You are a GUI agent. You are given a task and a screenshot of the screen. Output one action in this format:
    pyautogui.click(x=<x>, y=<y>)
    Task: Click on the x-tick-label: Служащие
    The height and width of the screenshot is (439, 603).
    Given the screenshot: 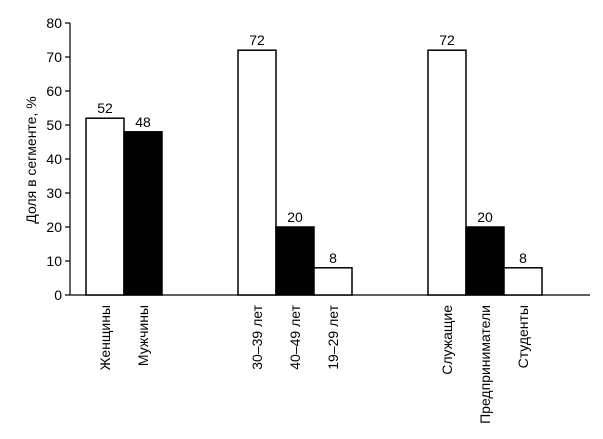 What is the action you would take?
    pyautogui.click(x=447, y=340)
    